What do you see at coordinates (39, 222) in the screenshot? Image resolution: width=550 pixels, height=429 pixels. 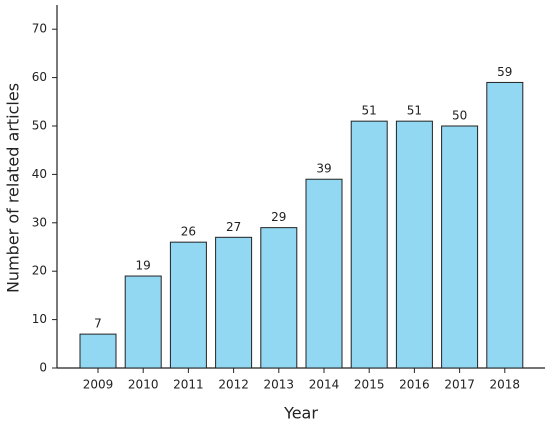 I see `y-tick-label: 30` at bounding box center [39, 222].